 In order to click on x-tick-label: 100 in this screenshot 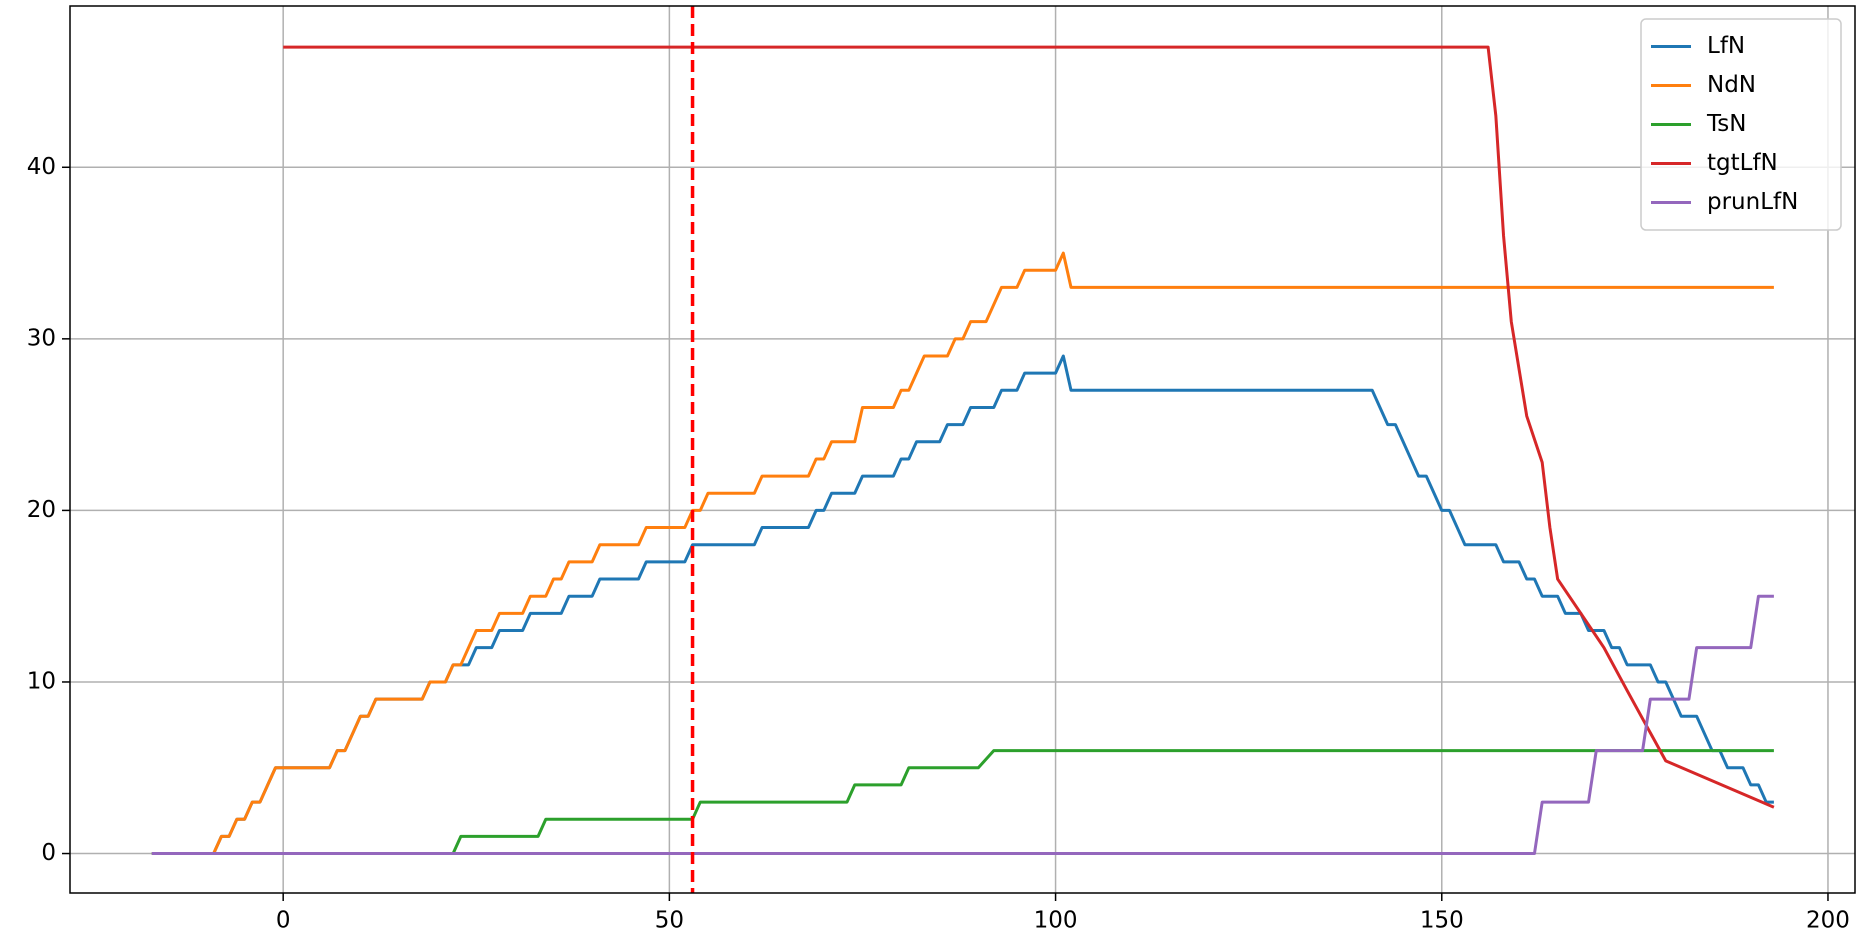, I will do `click(1056, 921)`.